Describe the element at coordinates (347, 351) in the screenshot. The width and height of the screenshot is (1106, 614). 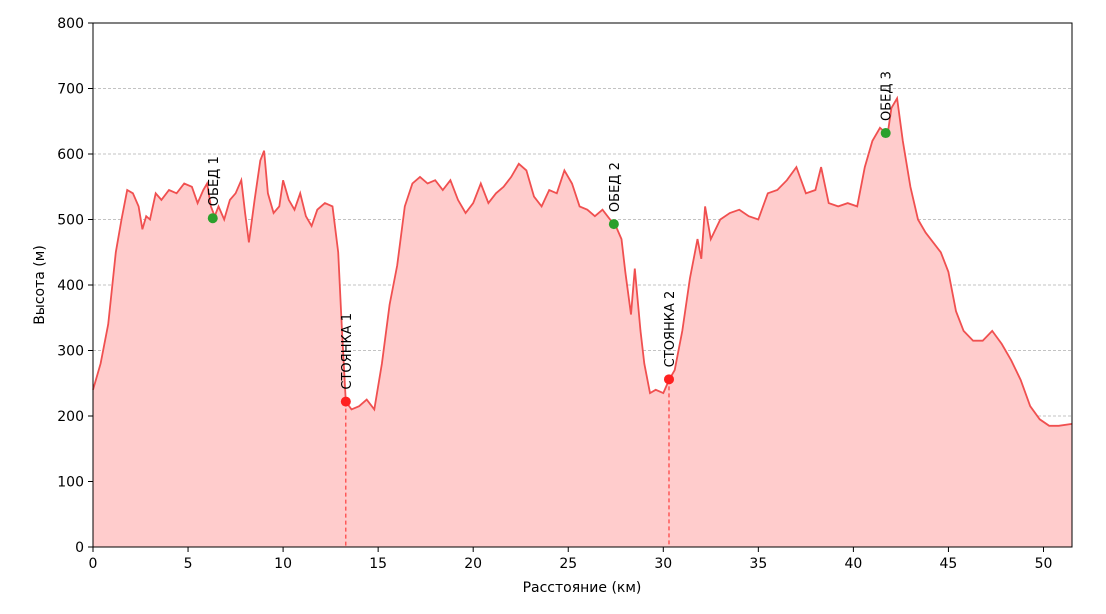
I see `marker-label: СТОЯНКА 1` at that location.